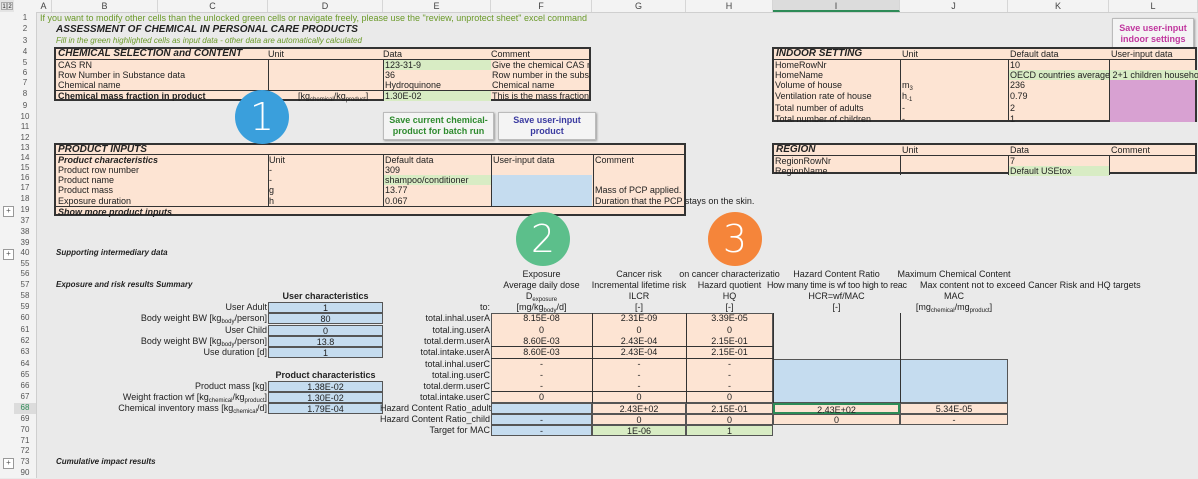 Image resolution: width=1198 pixels, height=479 pixels. I want to click on subscript: exposure, so click(545, 300).